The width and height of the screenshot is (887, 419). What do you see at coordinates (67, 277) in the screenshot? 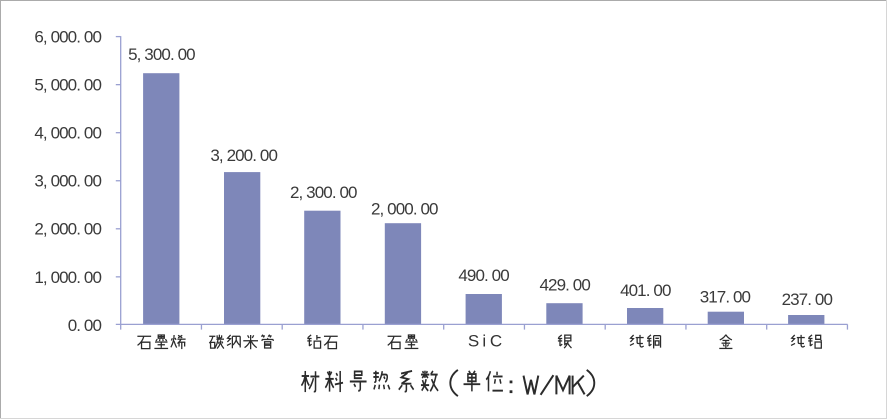
I see `svg-text: 1, 000. 00` at bounding box center [67, 277].